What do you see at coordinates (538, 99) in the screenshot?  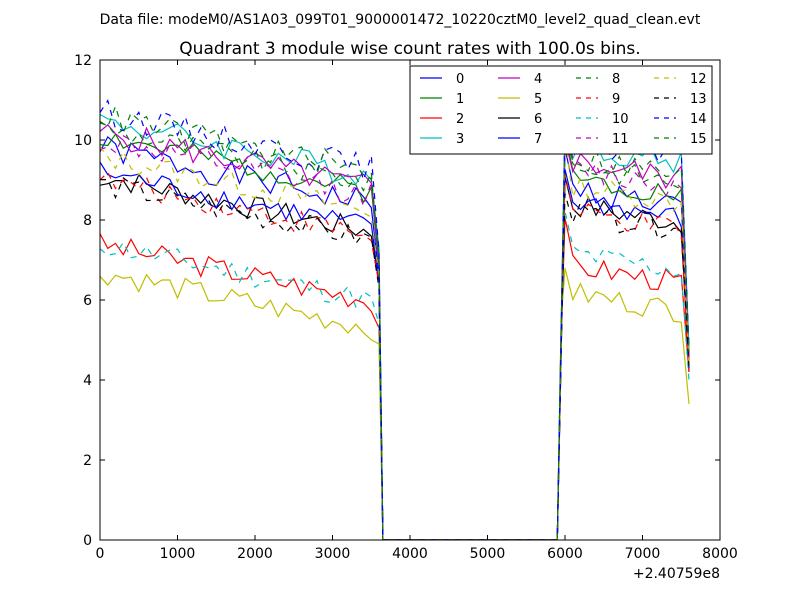 I see `legend-label-5: 5` at bounding box center [538, 99].